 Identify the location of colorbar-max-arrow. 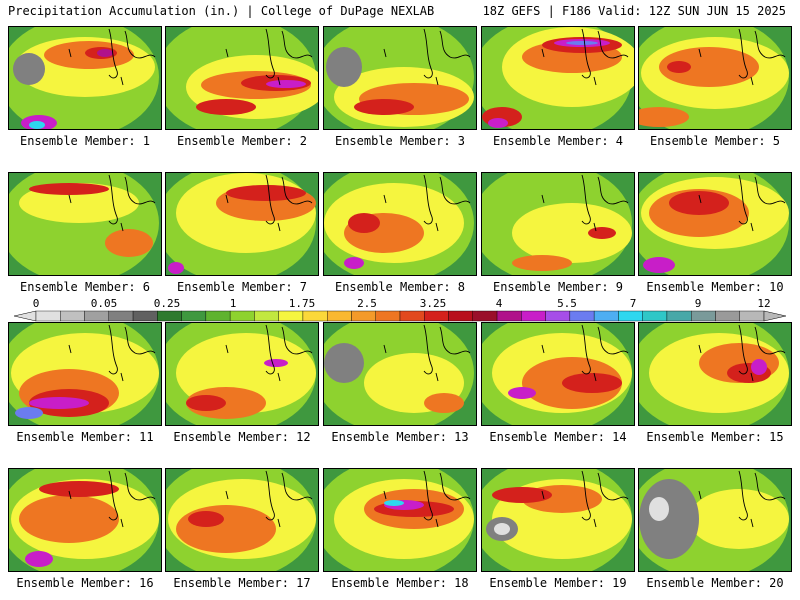
(774, 316).